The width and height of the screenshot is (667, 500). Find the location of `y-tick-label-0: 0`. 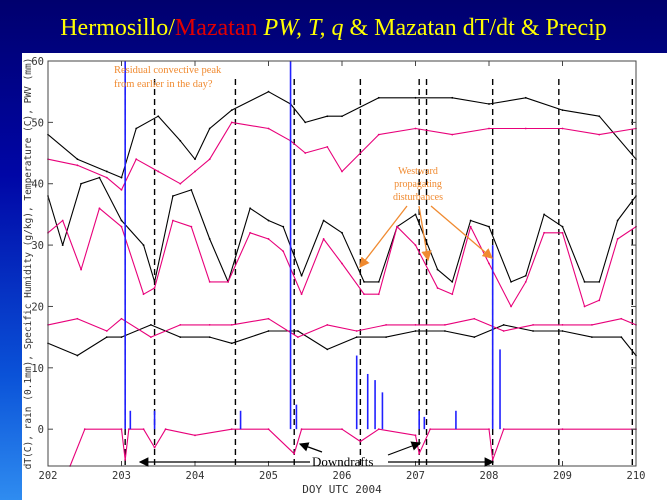

y-tick-label-0: 0 is located at coordinates (41, 430).